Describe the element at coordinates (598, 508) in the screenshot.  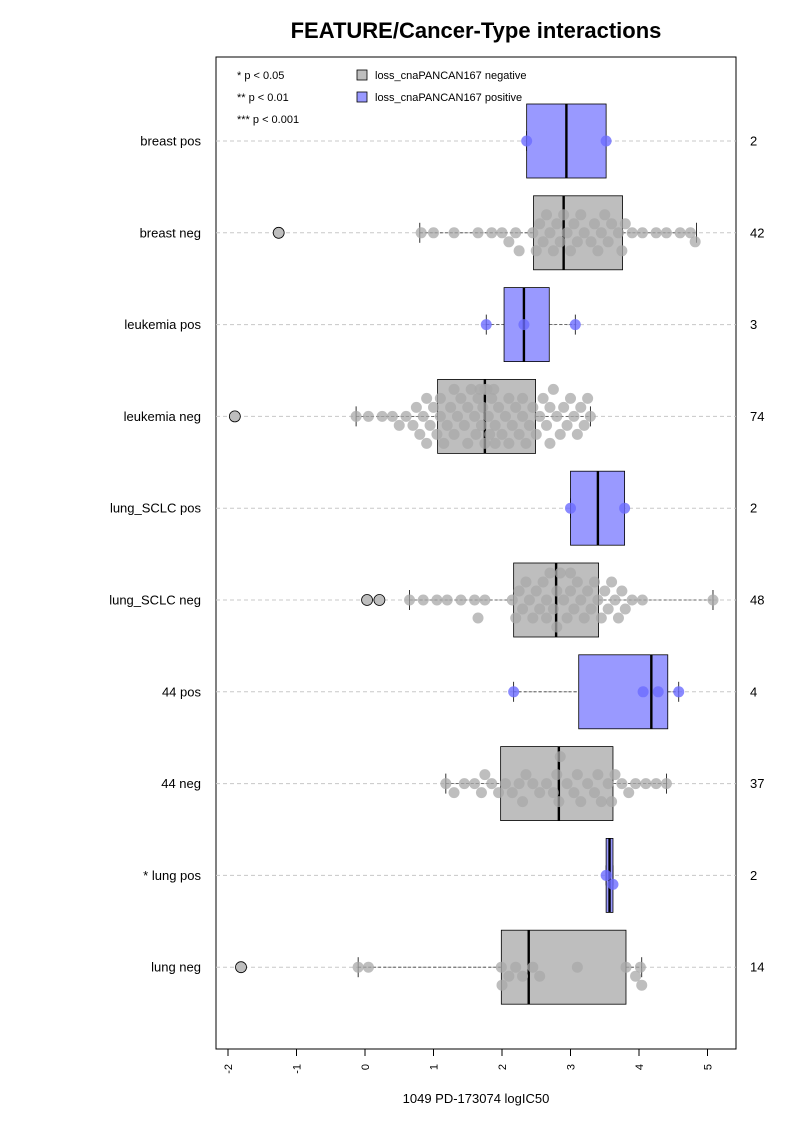
I see `row-4-box-group` at that location.